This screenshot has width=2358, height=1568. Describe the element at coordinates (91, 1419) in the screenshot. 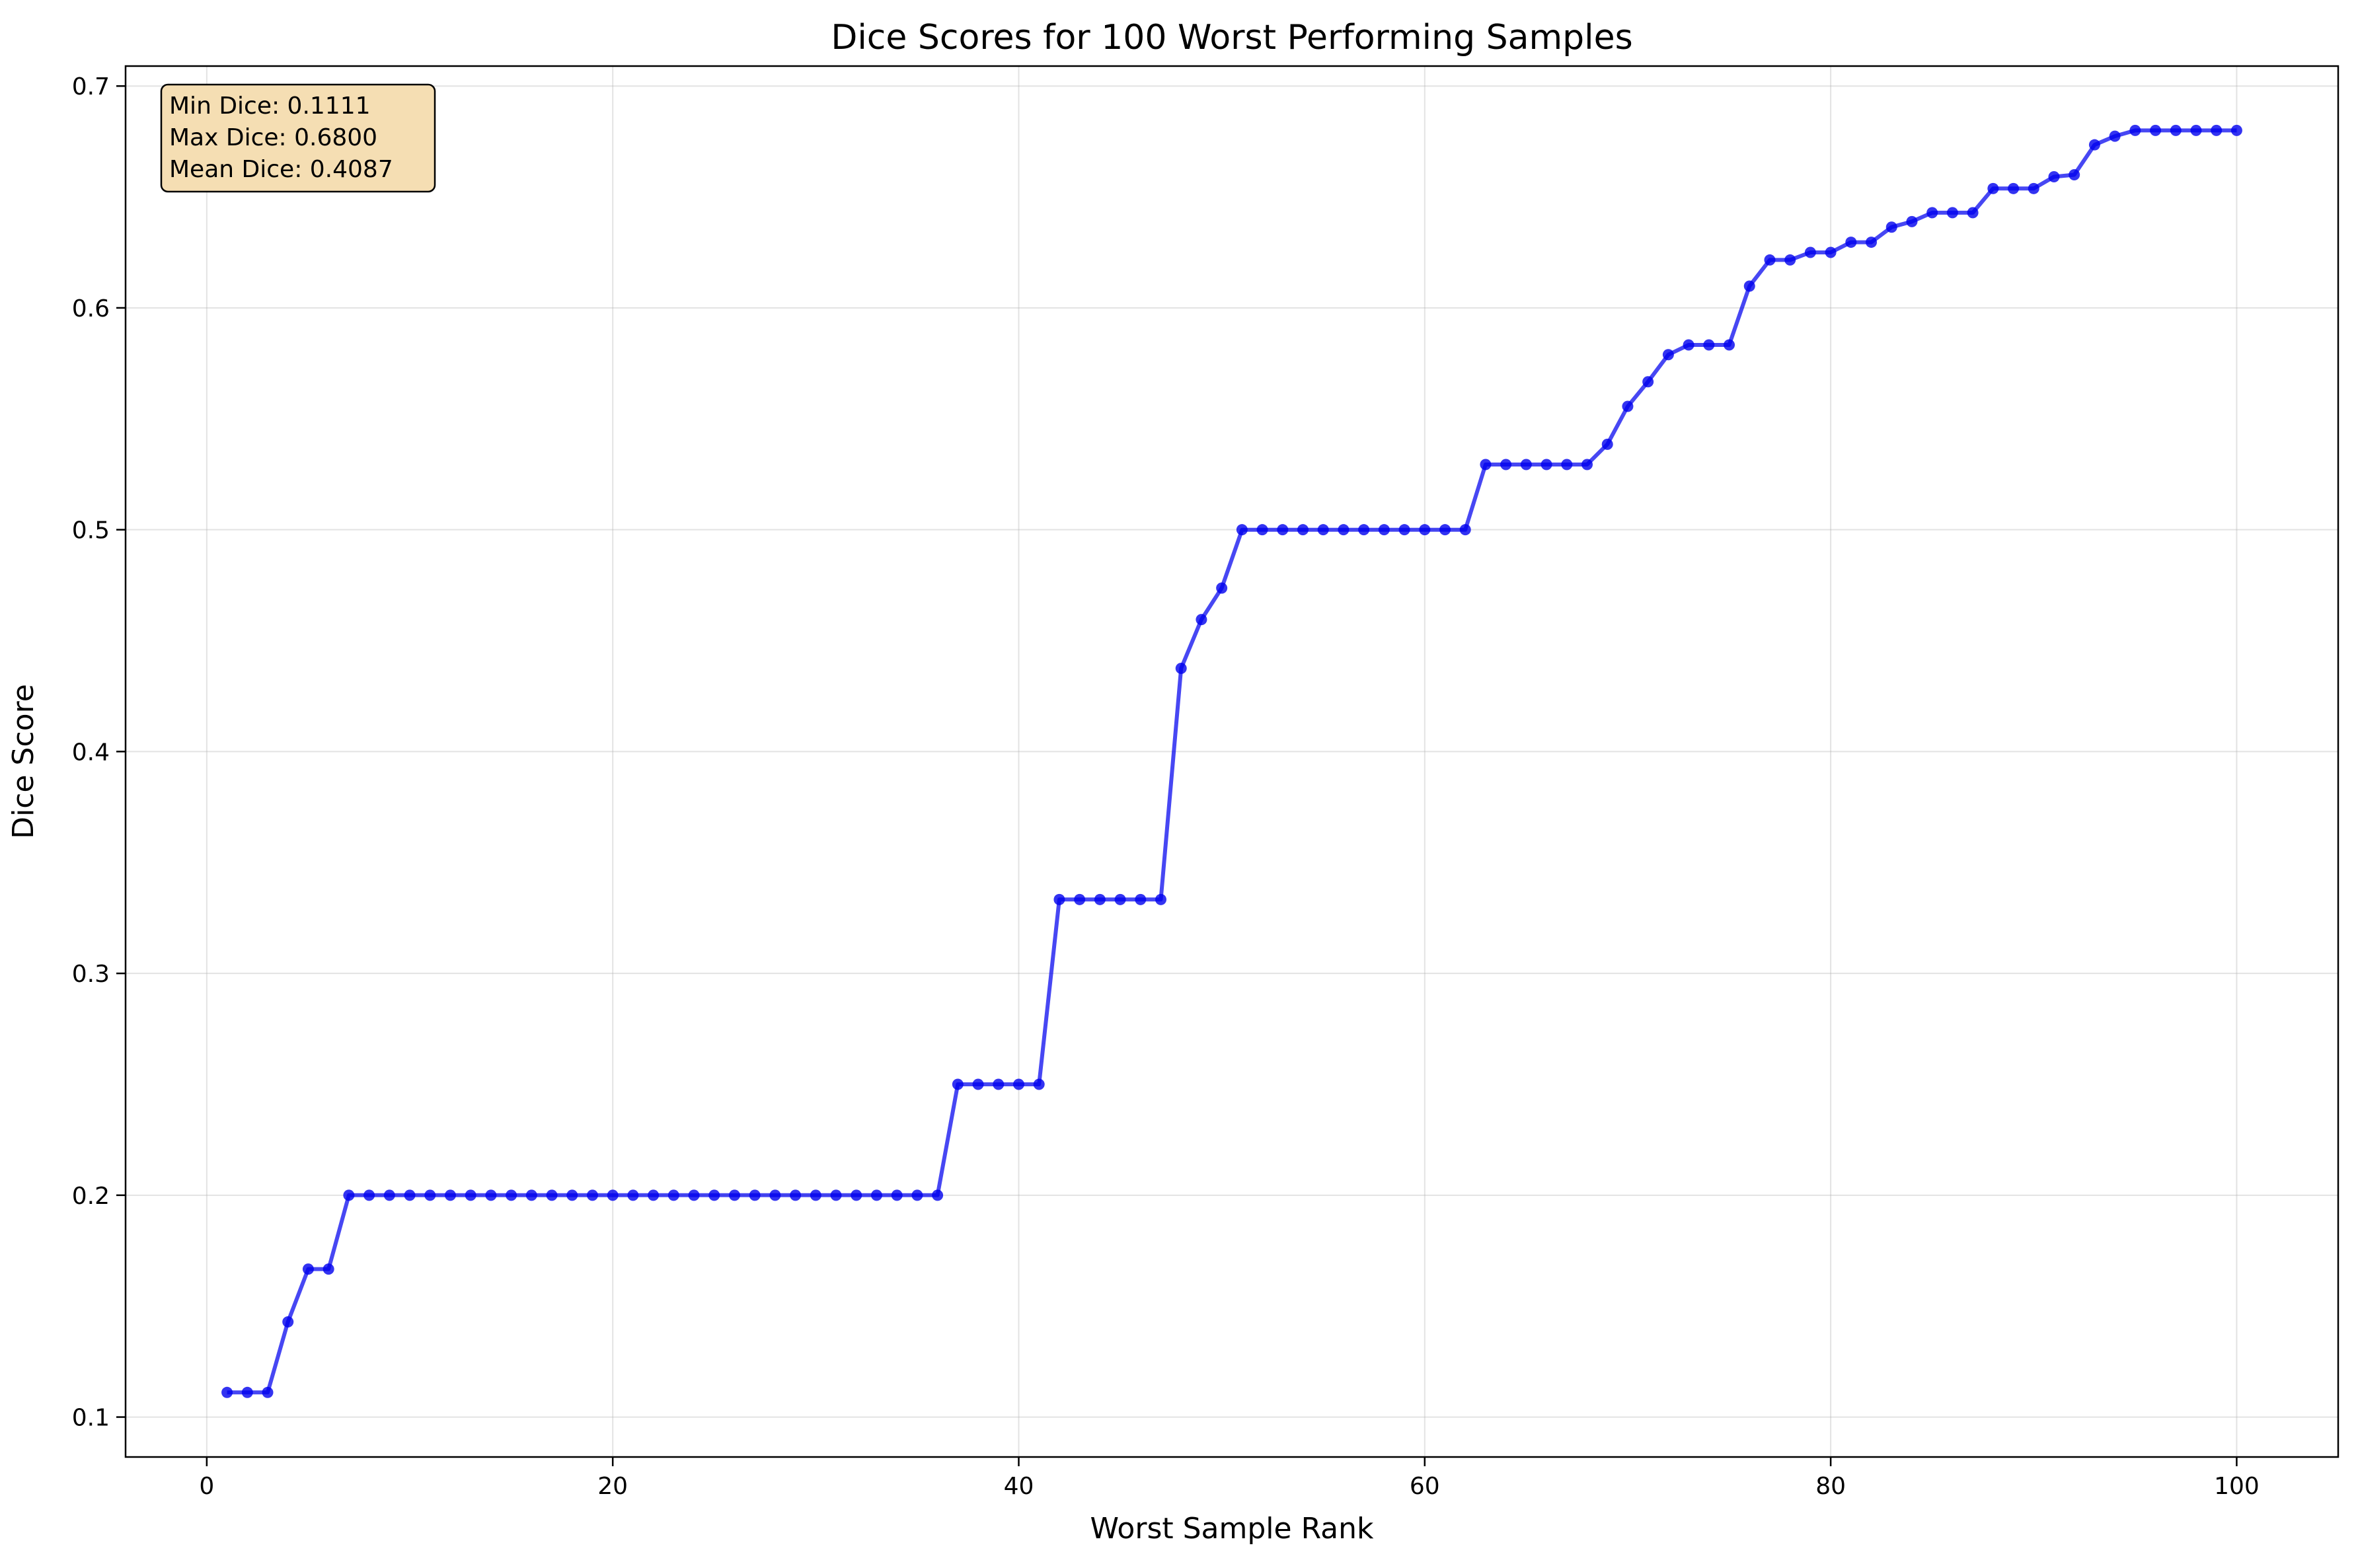

I see `y-tick-label: 0.1` at that location.